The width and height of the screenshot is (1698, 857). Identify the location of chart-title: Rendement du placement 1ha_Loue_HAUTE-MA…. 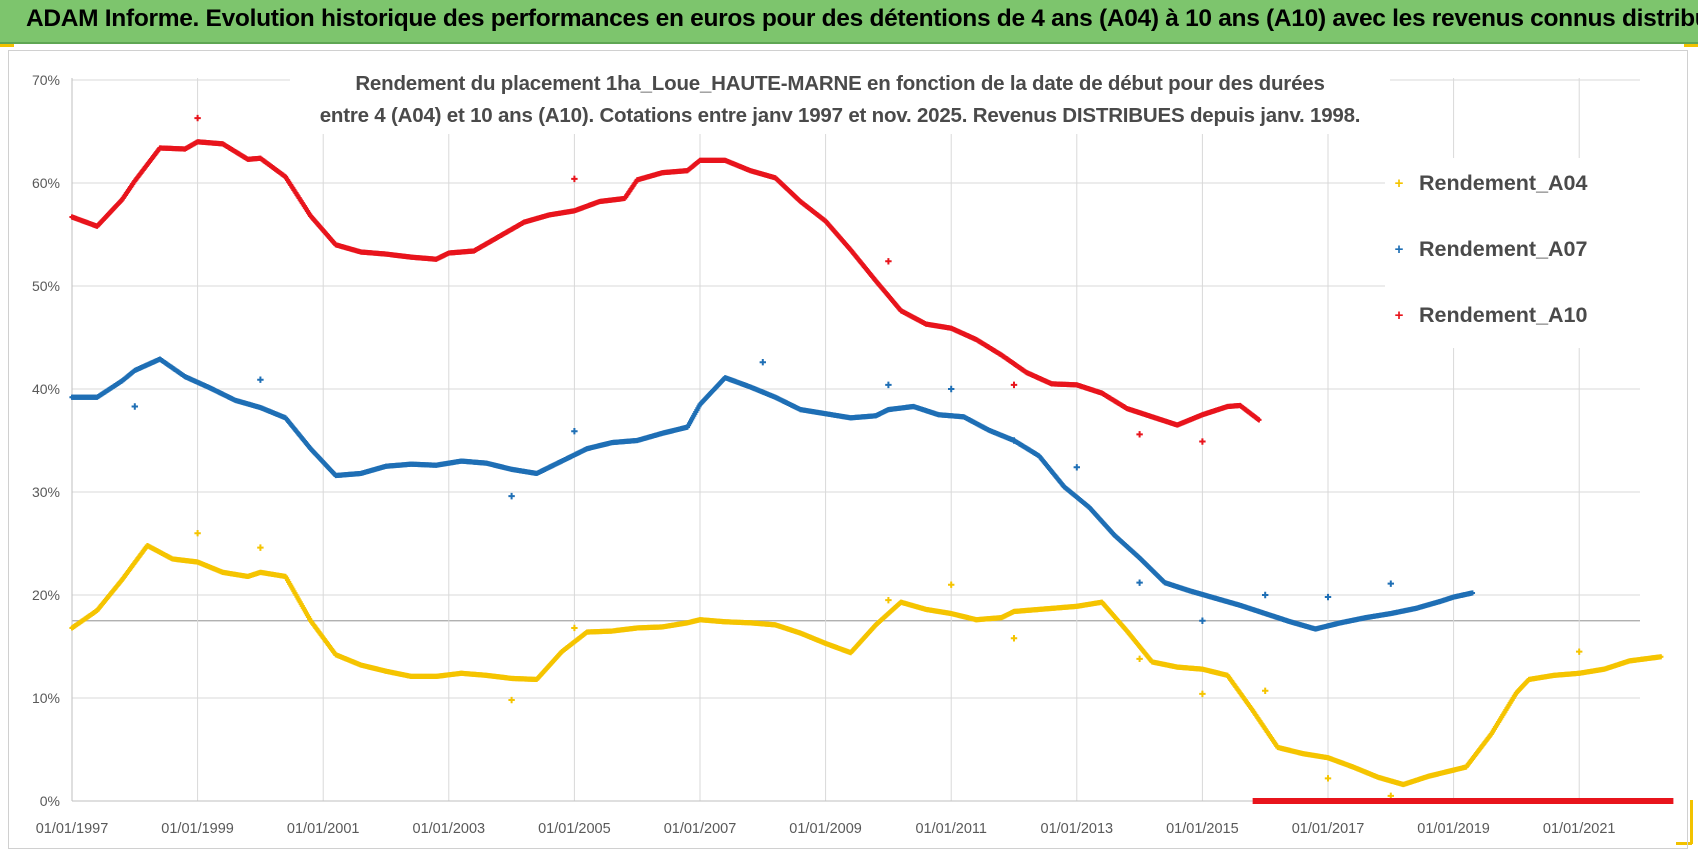
(840, 100).